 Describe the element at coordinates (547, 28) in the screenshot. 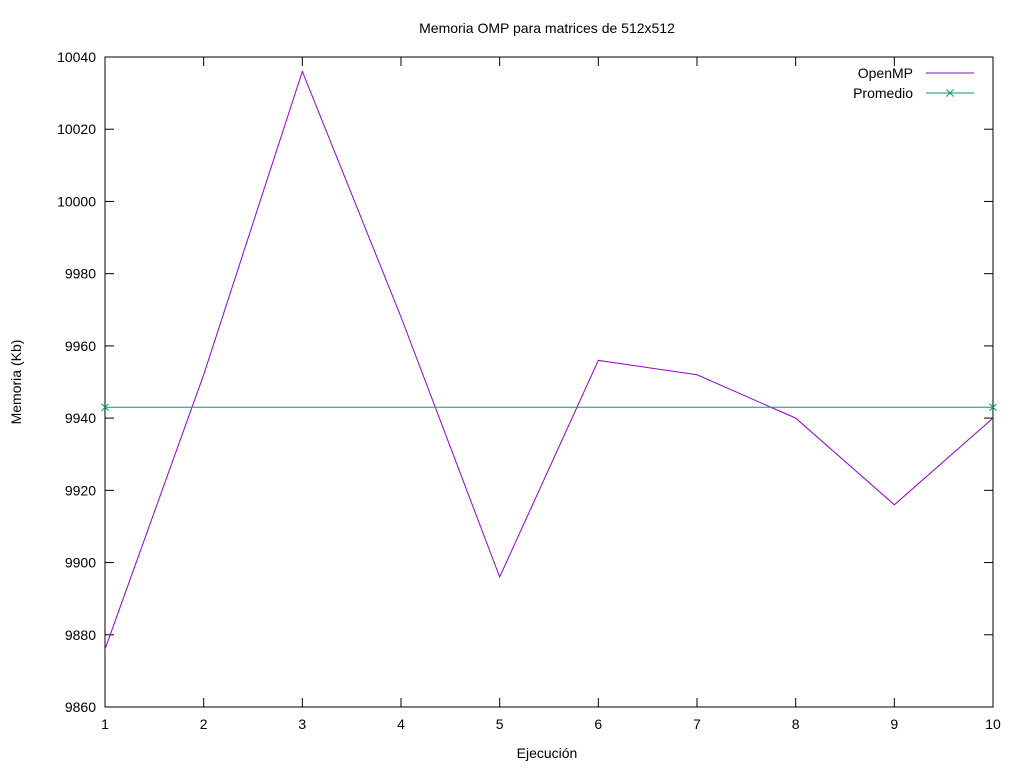

I see `chart-title: Memoria OMP para matrices de 512x512` at that location.